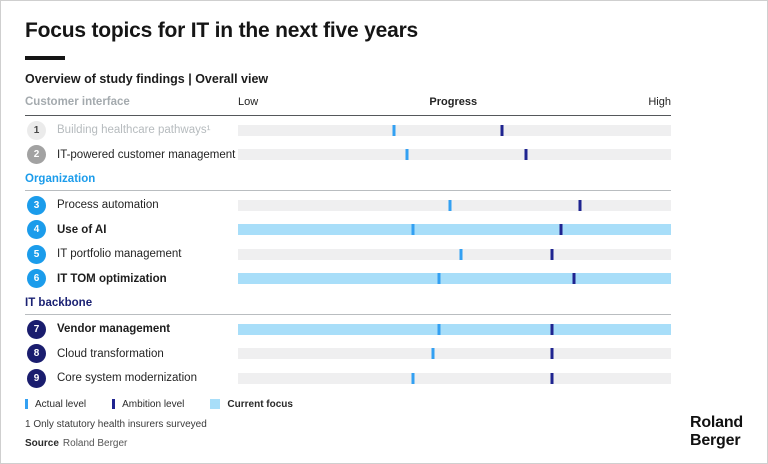 This screenshot has height=464, width=768. Describe the element at coordinates (114, 329) in the screenshot. I see `topic-label: Vendor management` at that location.